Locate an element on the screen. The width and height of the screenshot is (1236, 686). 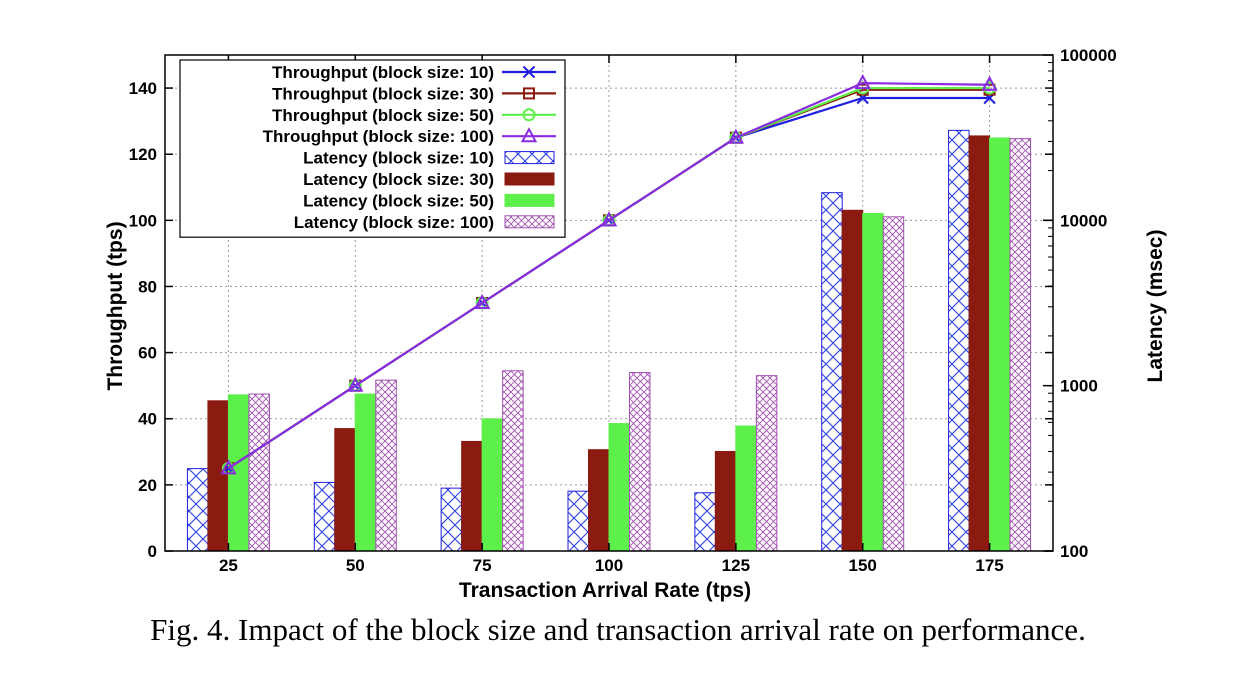
y-left-tick-label: 80 is located at coordinates (147, 286).